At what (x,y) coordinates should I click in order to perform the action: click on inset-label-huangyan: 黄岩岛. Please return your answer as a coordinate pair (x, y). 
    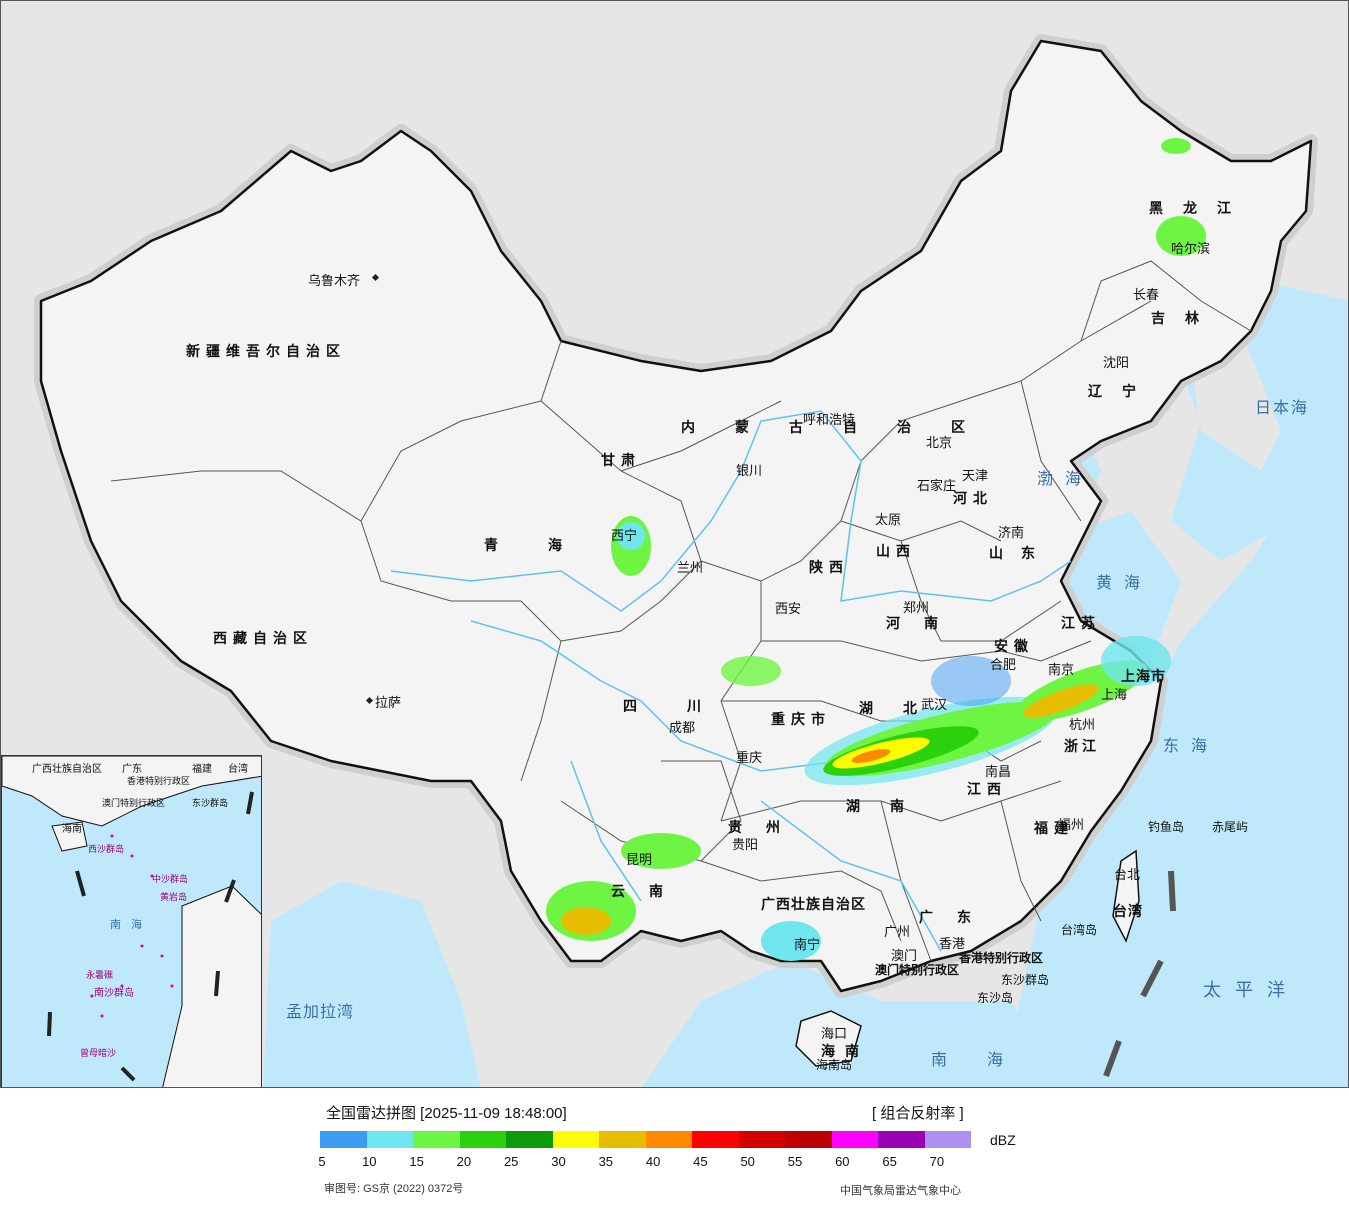
    Looking at the image, I should click on (174, 898).